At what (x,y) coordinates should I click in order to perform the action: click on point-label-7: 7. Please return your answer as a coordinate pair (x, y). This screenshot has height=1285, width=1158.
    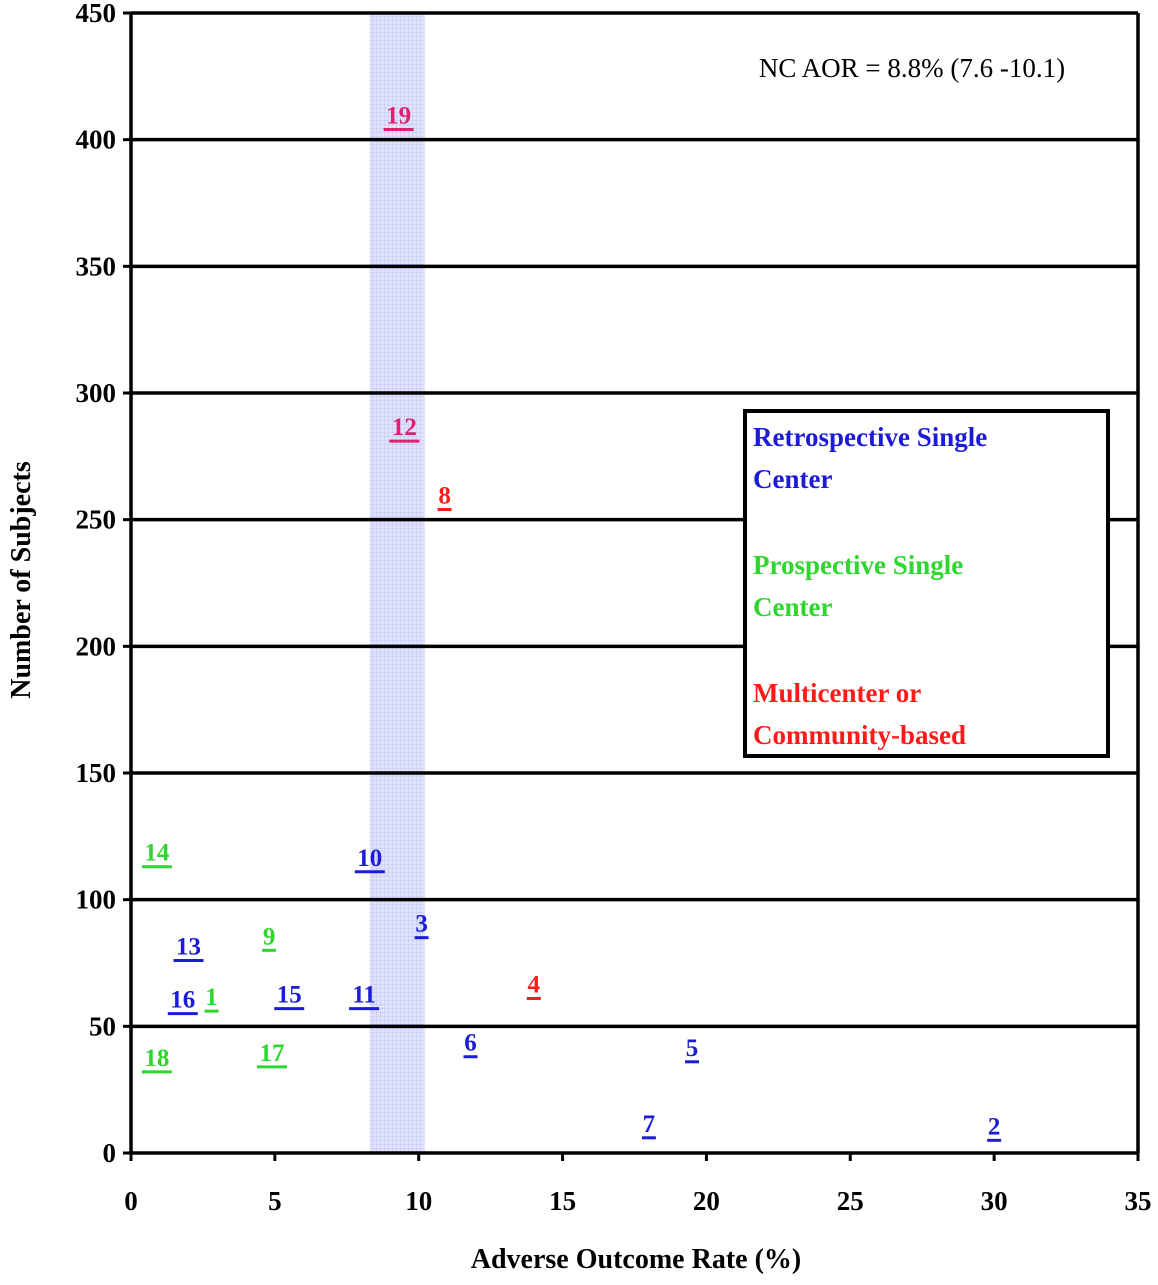
    Looking at the image, I should click on (649, 1124).